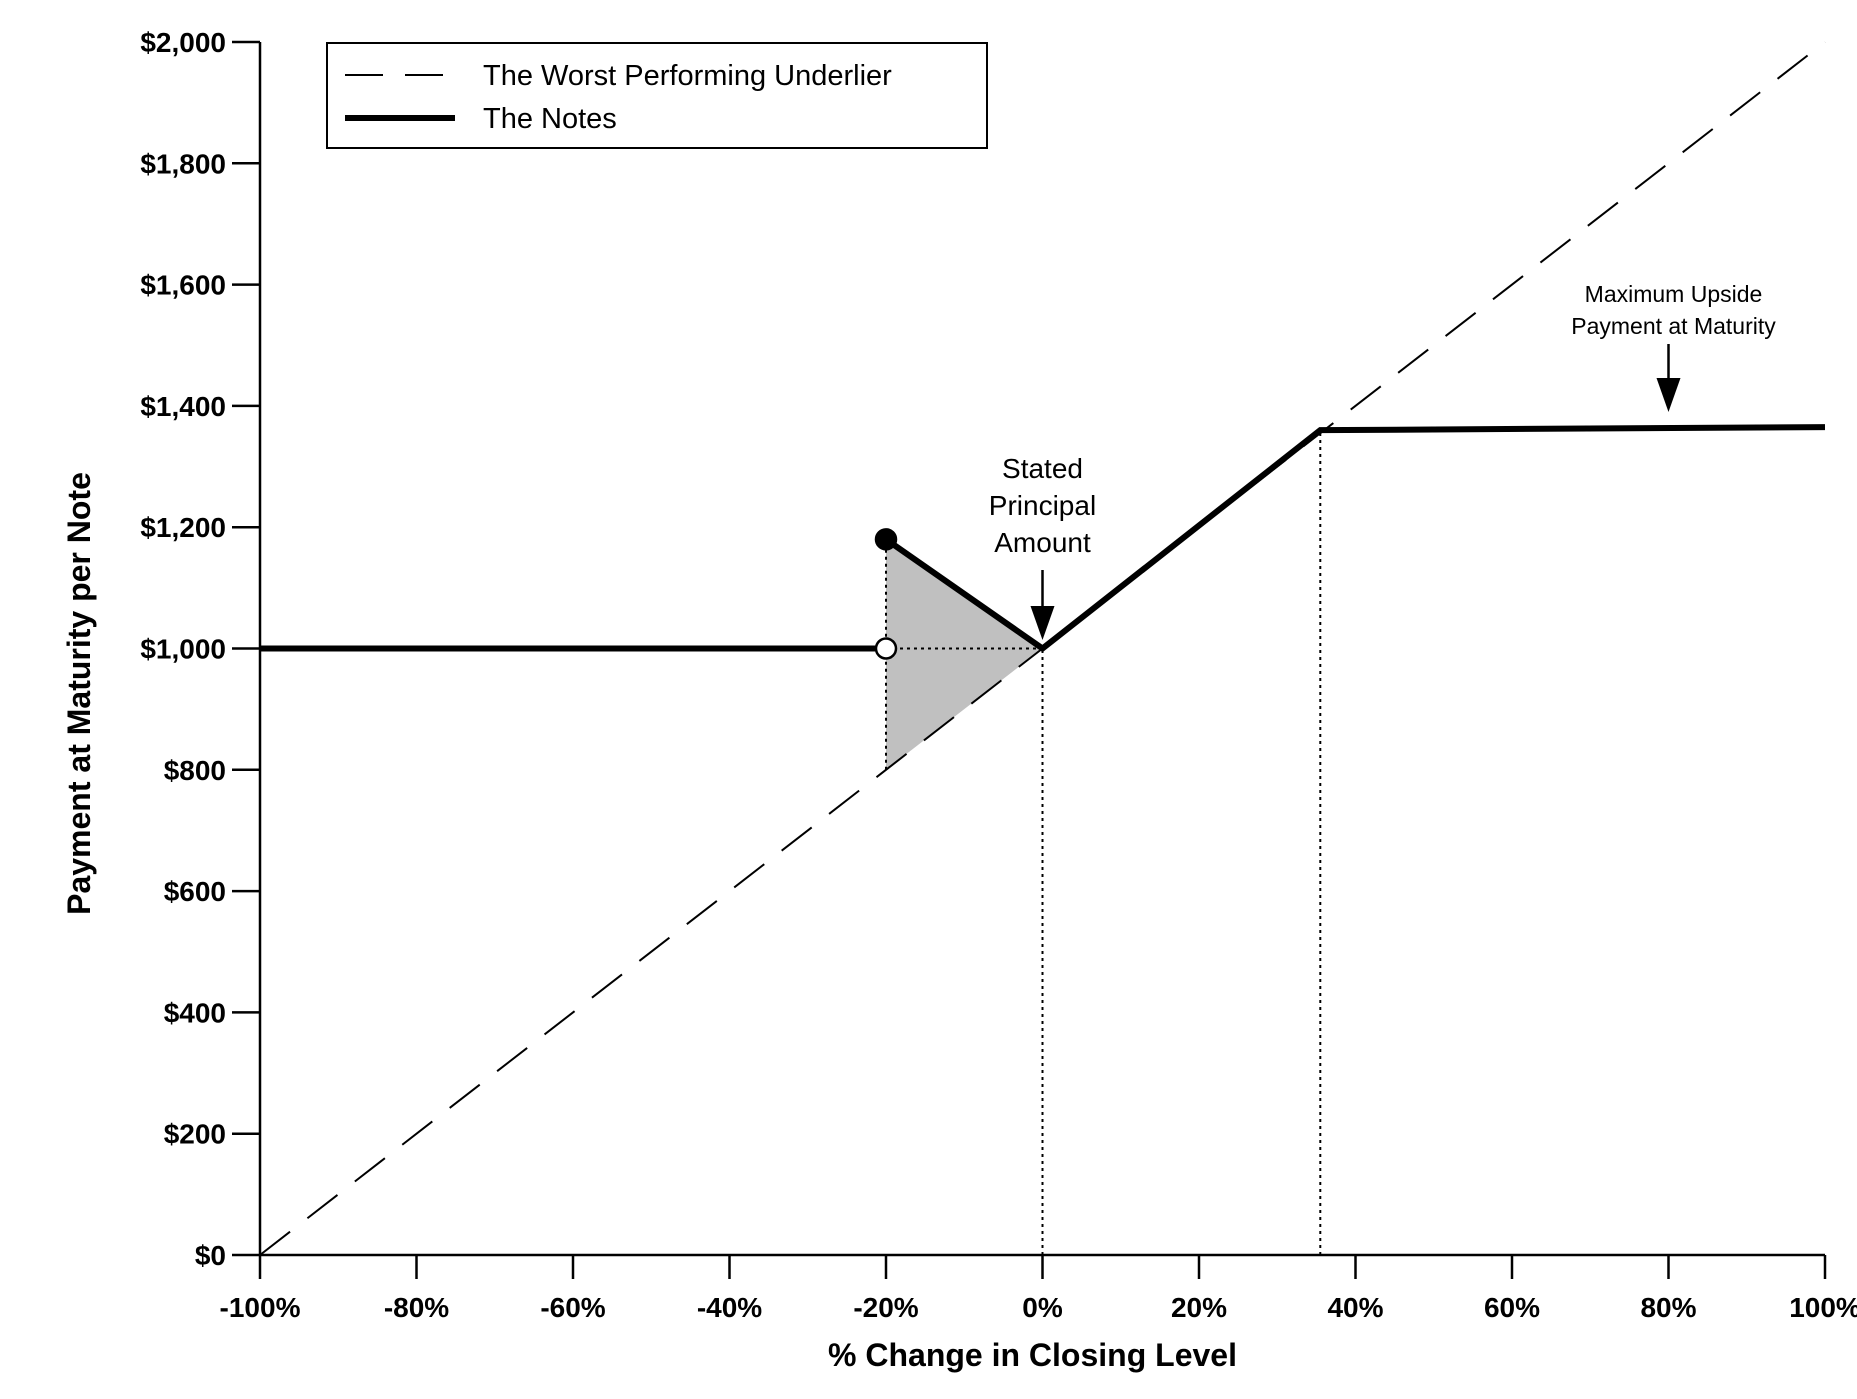 The image size is (1857, 1399). I want to click on y-tick-label: $1,200, so click(183, 527).